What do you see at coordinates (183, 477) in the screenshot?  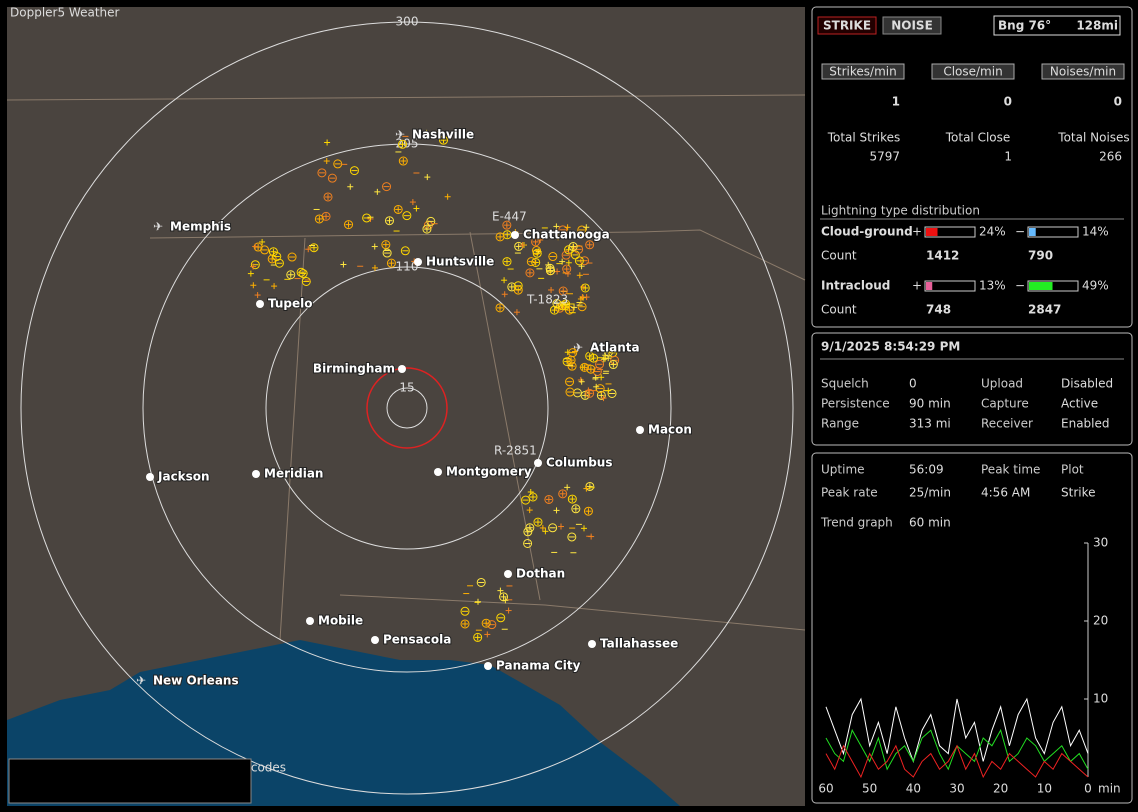 I see `city-label: Jackson` at bounding box center [183, 477].